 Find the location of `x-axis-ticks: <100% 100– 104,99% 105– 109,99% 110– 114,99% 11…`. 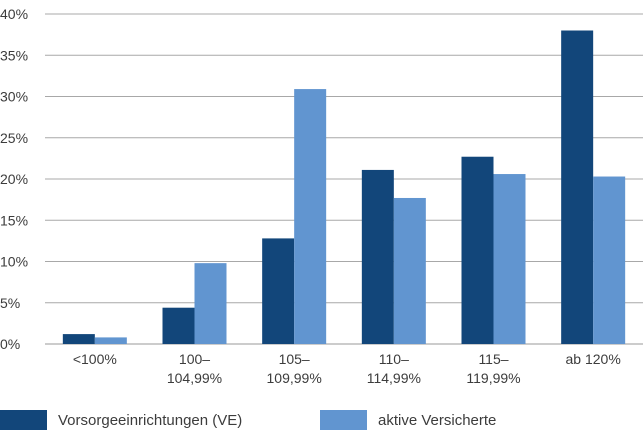

x-axis-ticks: <100% 100– 104,99% 105– 109,99% 110– 114,99% 11… is located at coordinates (347, 368).